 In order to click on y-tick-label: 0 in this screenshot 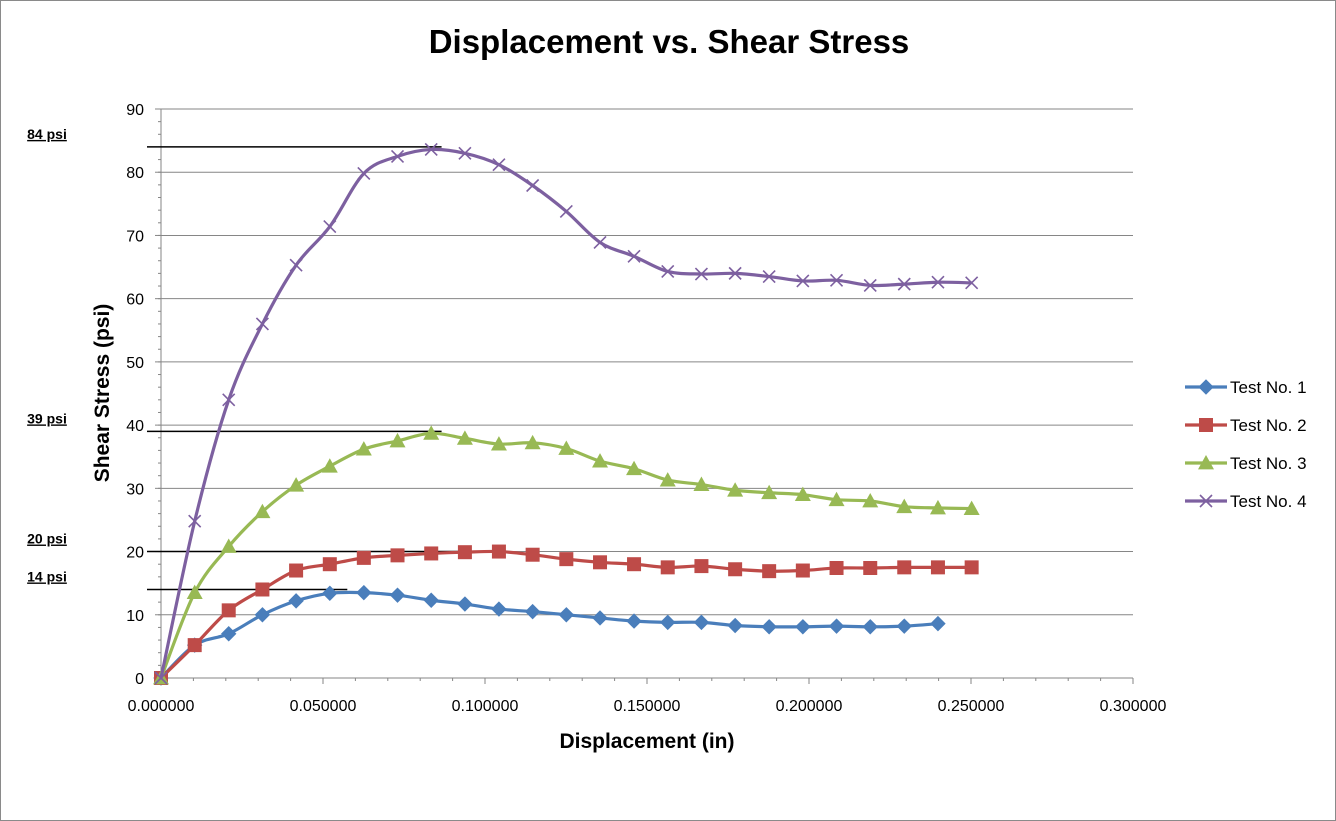, I will do `click(139, 679)`.